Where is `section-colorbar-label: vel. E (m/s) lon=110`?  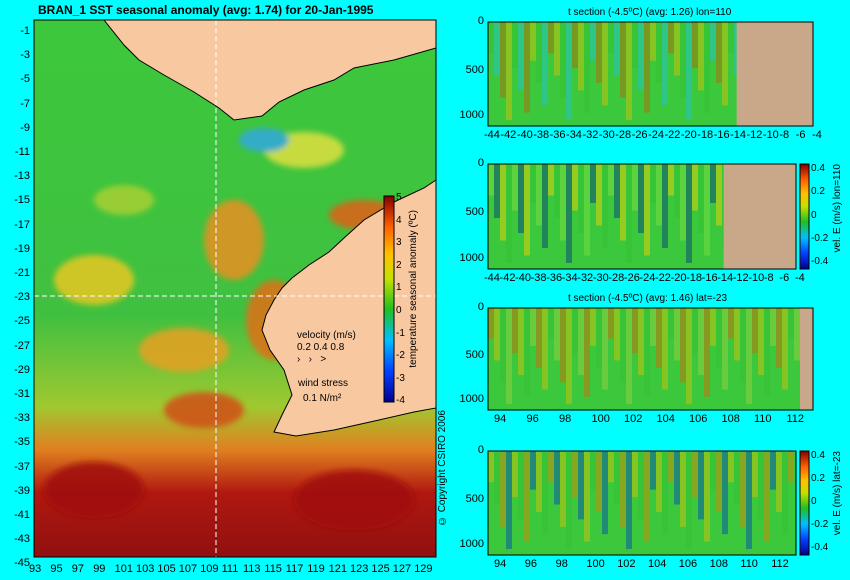 section-colorbar-label: vel. E (m/s) lon=110 is located at coordinates (837, 208).